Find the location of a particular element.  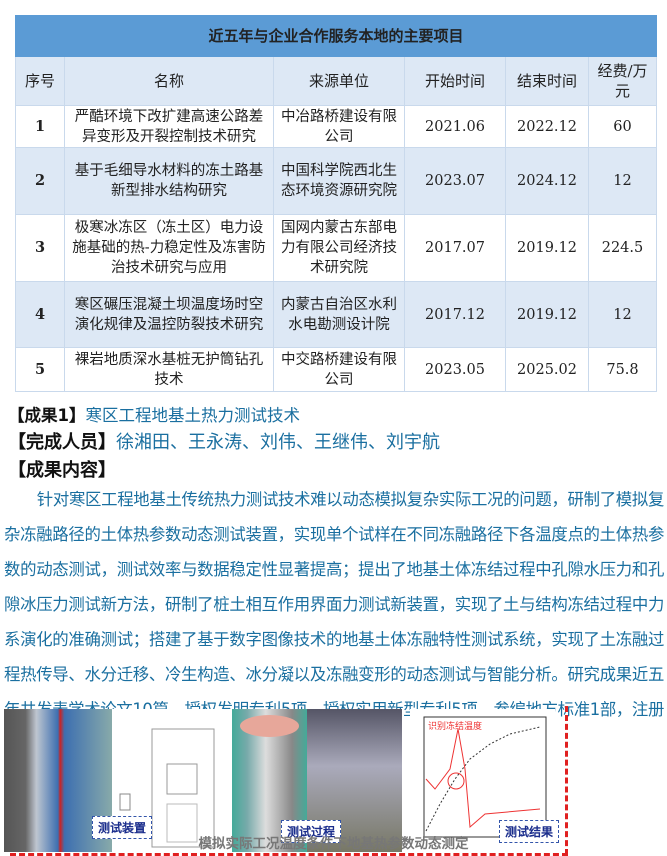

cell-funding: 75.8 is located at coordinates (622, 369).